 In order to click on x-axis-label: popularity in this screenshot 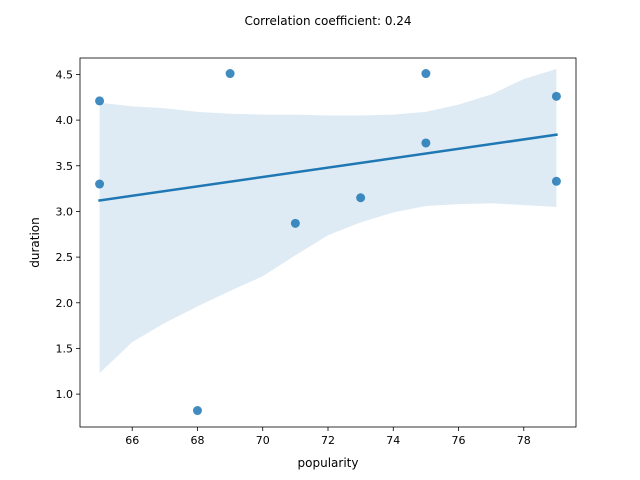, I will do `click(328, 463)`.